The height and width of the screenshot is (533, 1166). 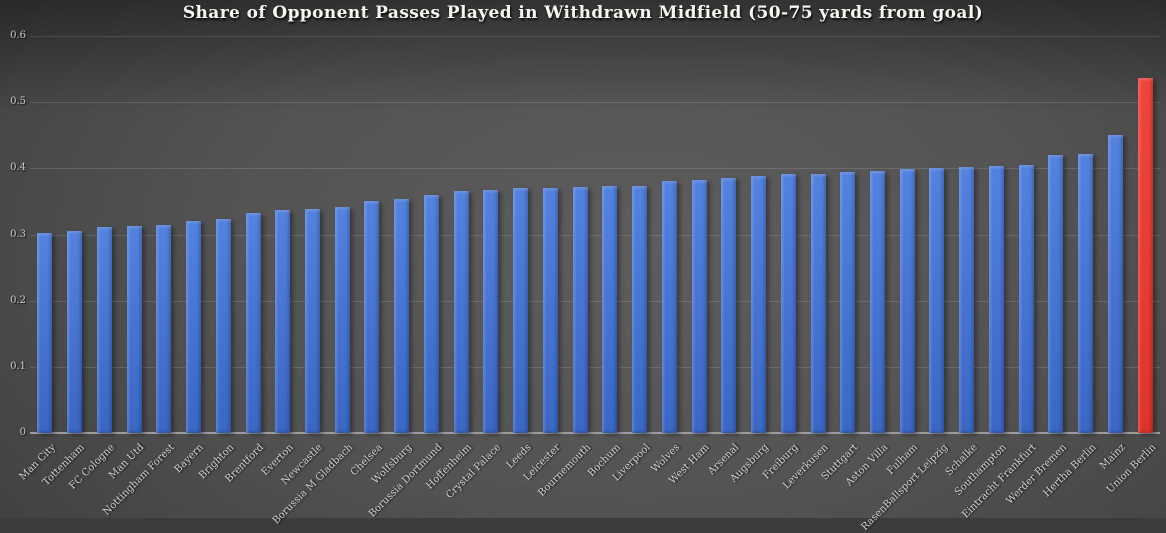 I want to click on y-axis-tick-label: 0.4, so click(x=18, y=168).